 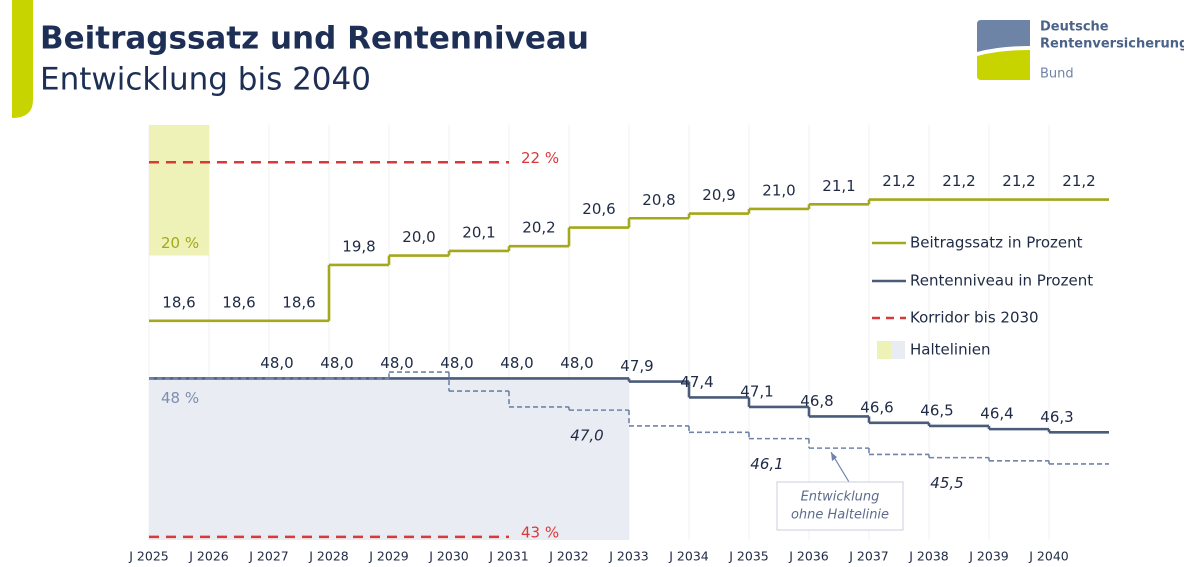 What do you see at coordinates (808, 556) in the screenshot?
I see `x-tick-label: J 2036` at bounding box center [808, 556].